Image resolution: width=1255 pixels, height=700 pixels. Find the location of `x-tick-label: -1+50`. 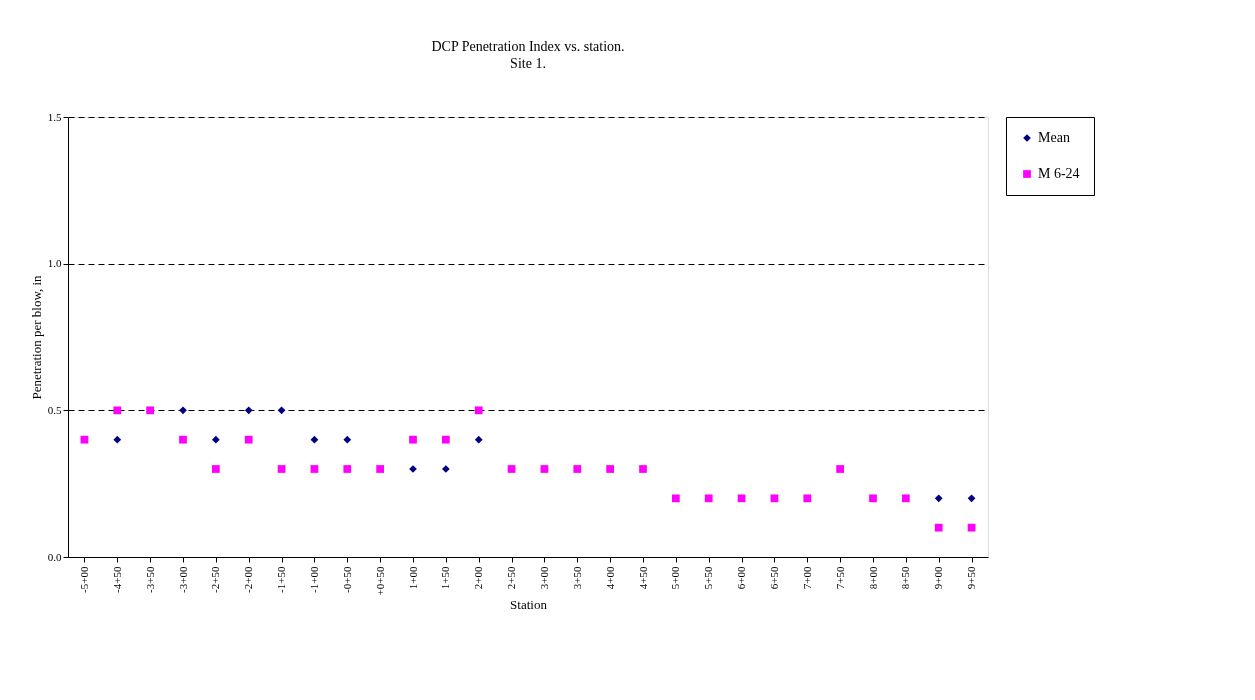

x-tick-label: -1+50 is located at coordinates (281, 579).